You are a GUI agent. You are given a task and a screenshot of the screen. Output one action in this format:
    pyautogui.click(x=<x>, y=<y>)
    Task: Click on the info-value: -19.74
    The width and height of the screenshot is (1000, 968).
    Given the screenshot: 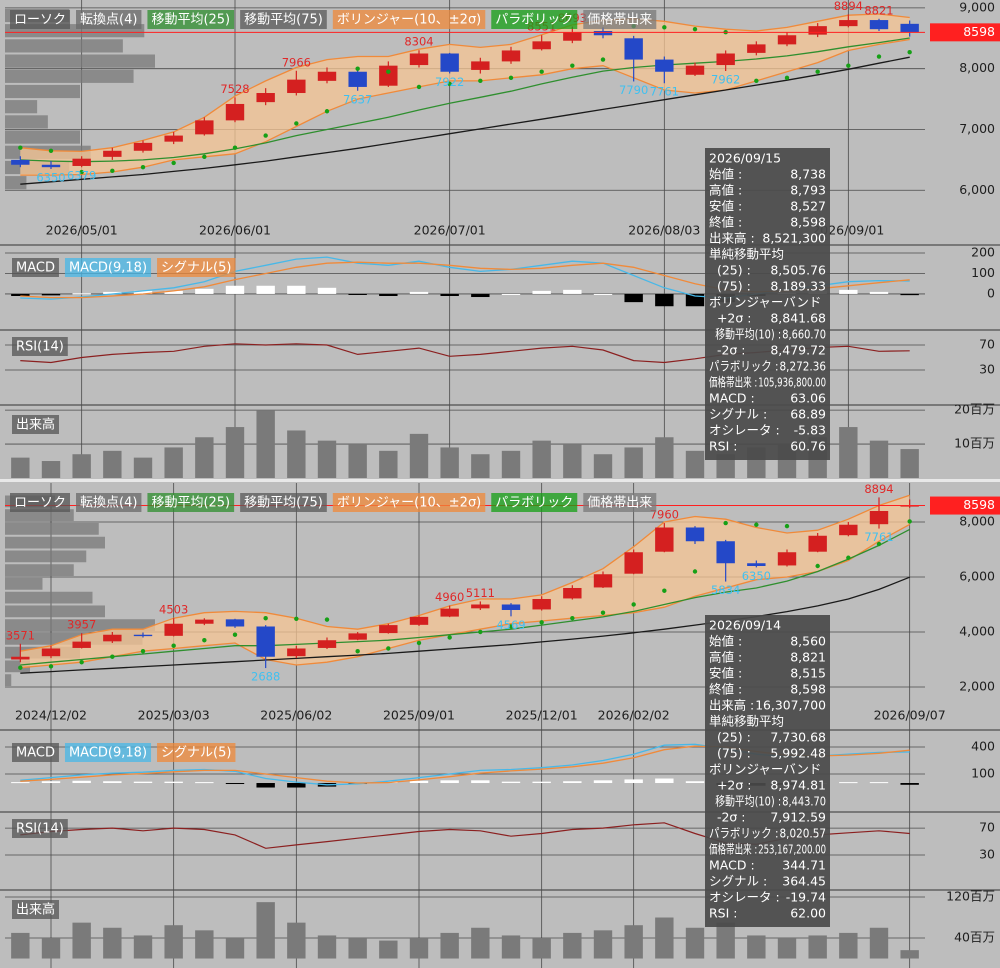 What is the action you would take?
    pyautogui.click(x=806, y=897)
    